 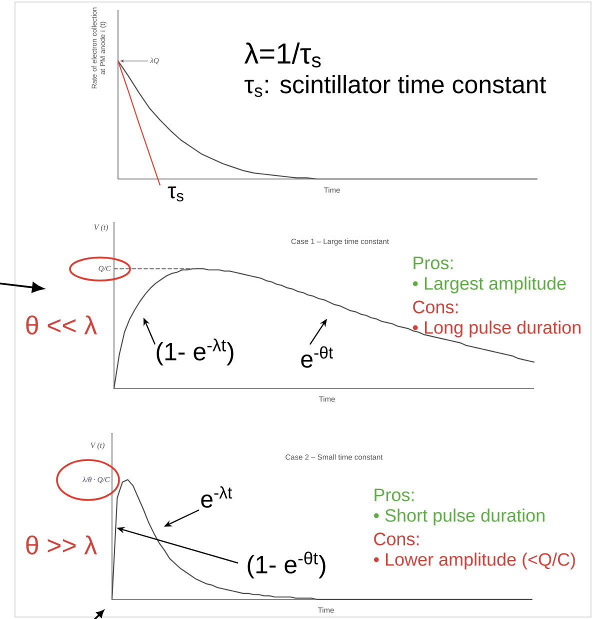 I want to click on annotation: • Lower amplitude (<Q/C), so click(x=474, y=561).